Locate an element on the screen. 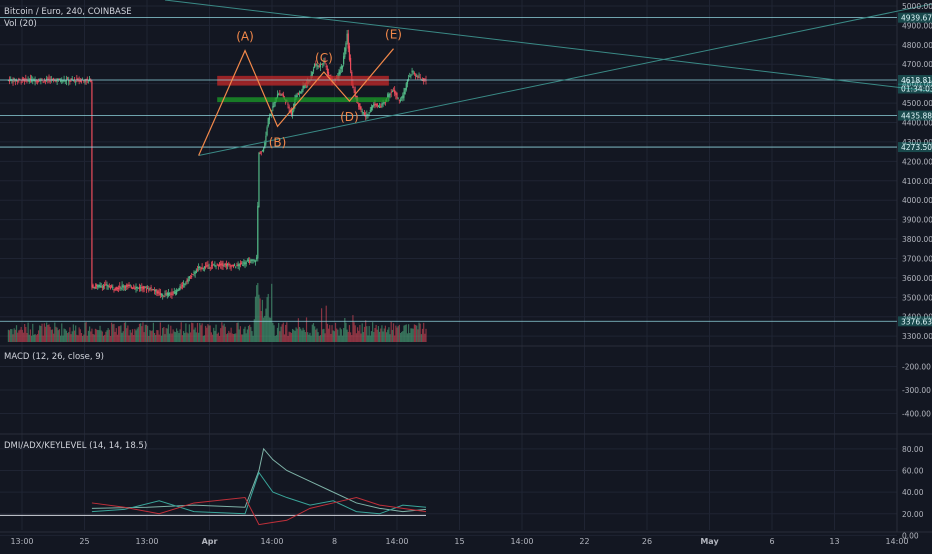 Image resolution: width=932 pixels, height=554 pixels. price-label: 3376.63 is located at coordinates (916, 321).